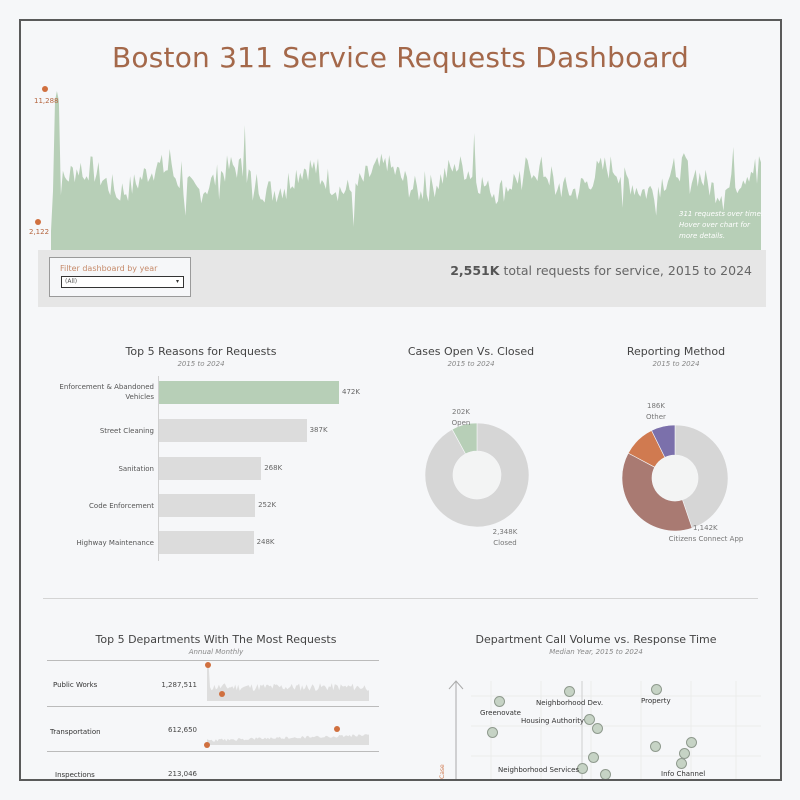 The height and width of the screenshot is (800, 800). I want to click on transportation-sparkline, so click(288, 735).